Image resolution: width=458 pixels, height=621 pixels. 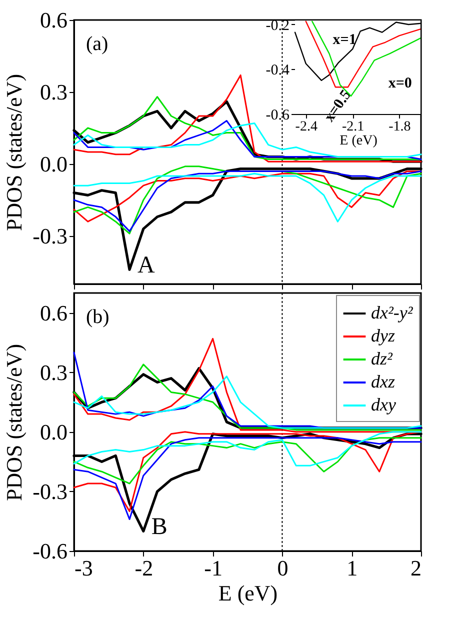 What do you see at coordinates (278, 26) in the screenshot?
I see `y-tick-label: -0.2` at bounding box center [278, 26].